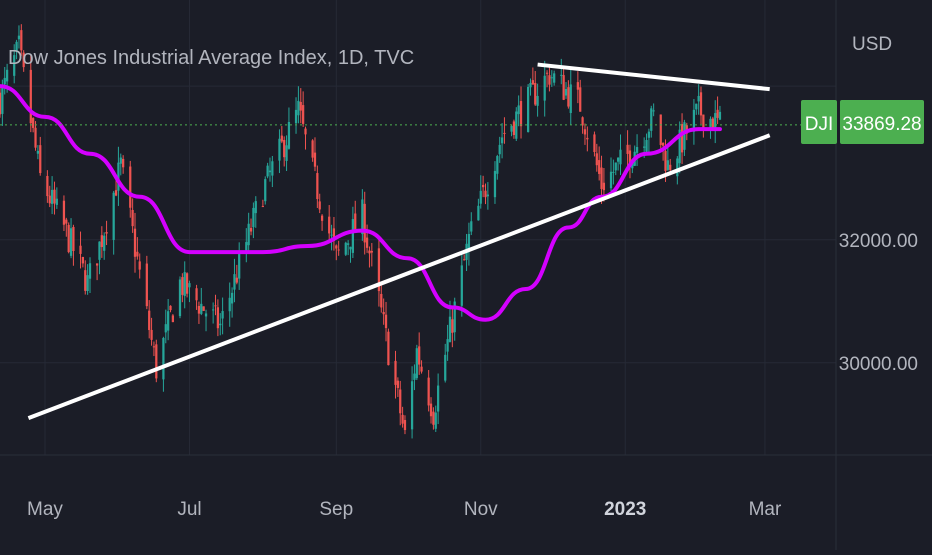 This screenshot has height=555, width=932. What do you see at coordinates (625, 509) in the screenshot?
I see `x-tick-label: 2023` at bounding box center [625, 509].